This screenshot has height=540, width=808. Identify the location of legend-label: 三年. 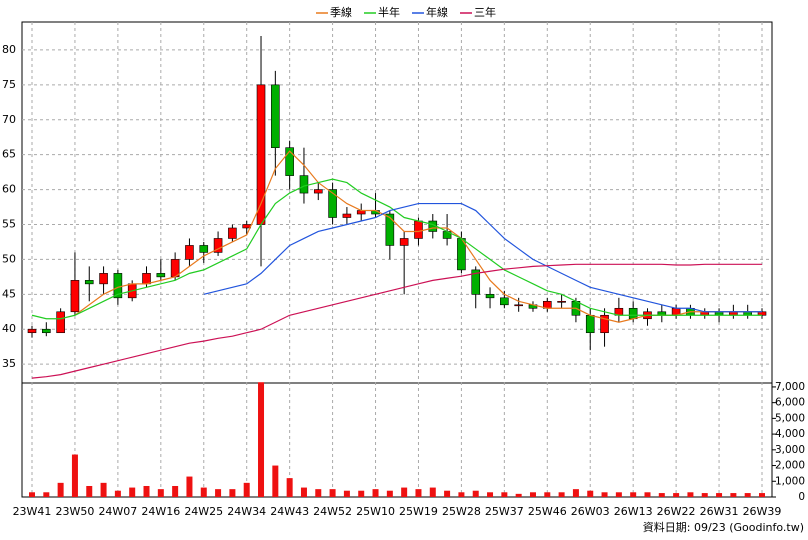
(485, 12).